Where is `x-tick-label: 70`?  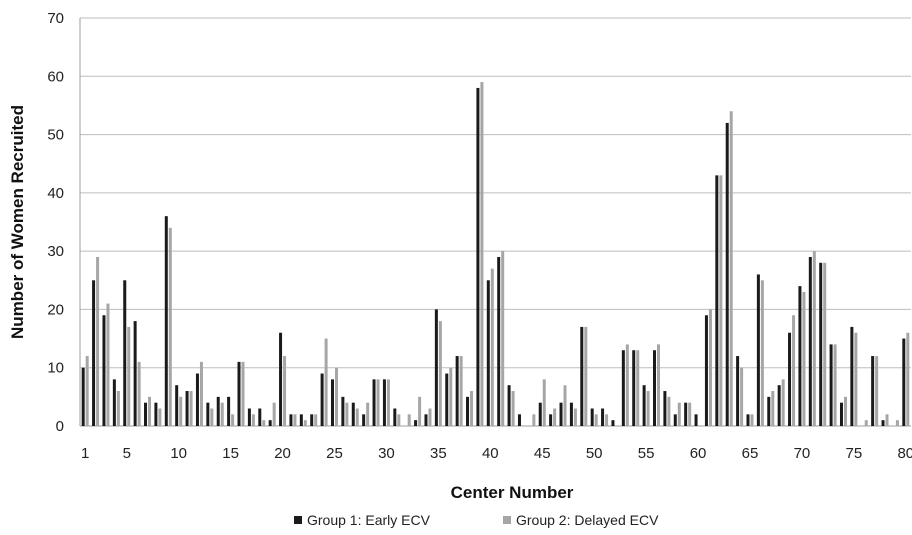
x-tick-label: 70 is located at coordinates (802, 453).